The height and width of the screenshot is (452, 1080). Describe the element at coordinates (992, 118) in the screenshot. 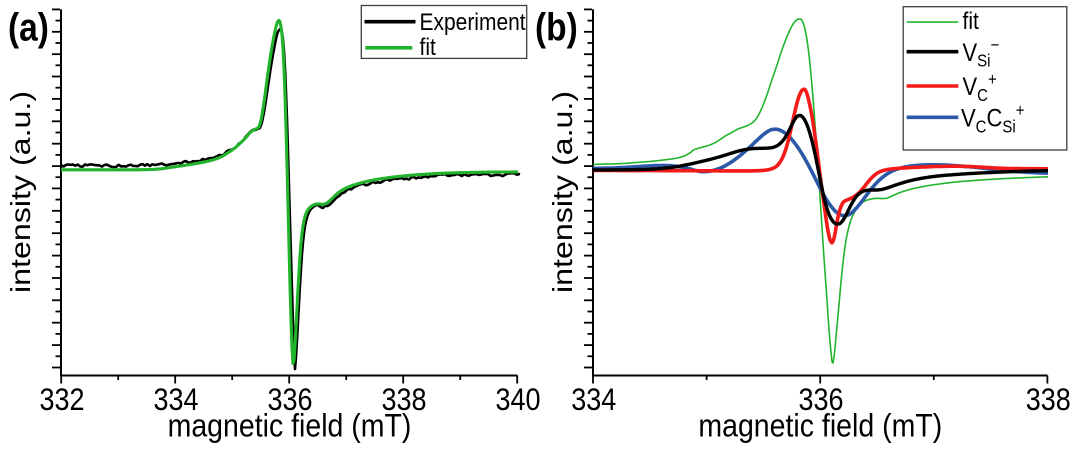

I see `svg-text: VCCSi+` at that location.